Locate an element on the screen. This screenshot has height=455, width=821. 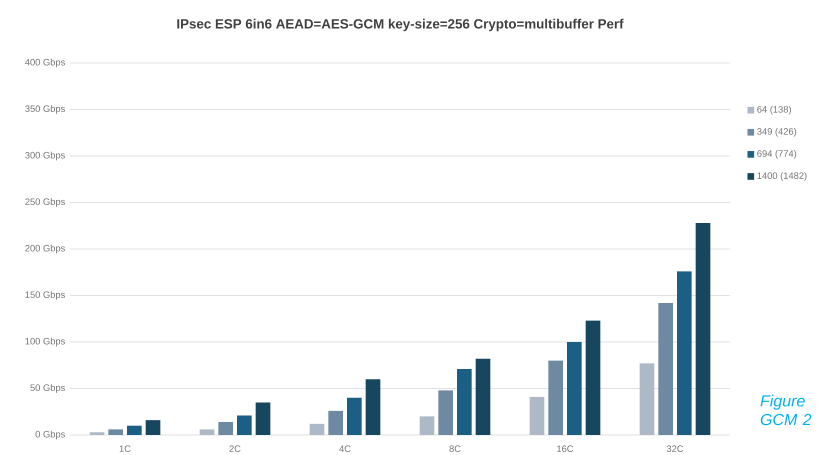
y-tick-label: 50 Gbps is located at coordinates (47, 388).